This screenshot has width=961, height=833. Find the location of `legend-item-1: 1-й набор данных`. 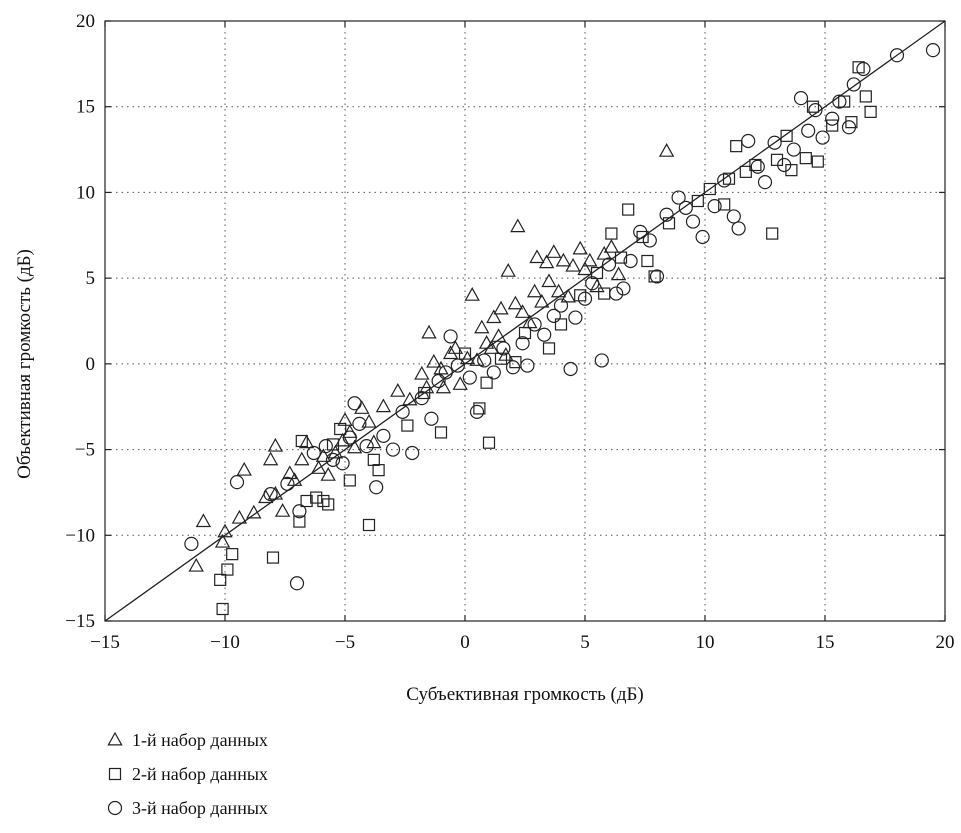

legend-item-1: 1-й набор данных is located at coordinates (187, 740).